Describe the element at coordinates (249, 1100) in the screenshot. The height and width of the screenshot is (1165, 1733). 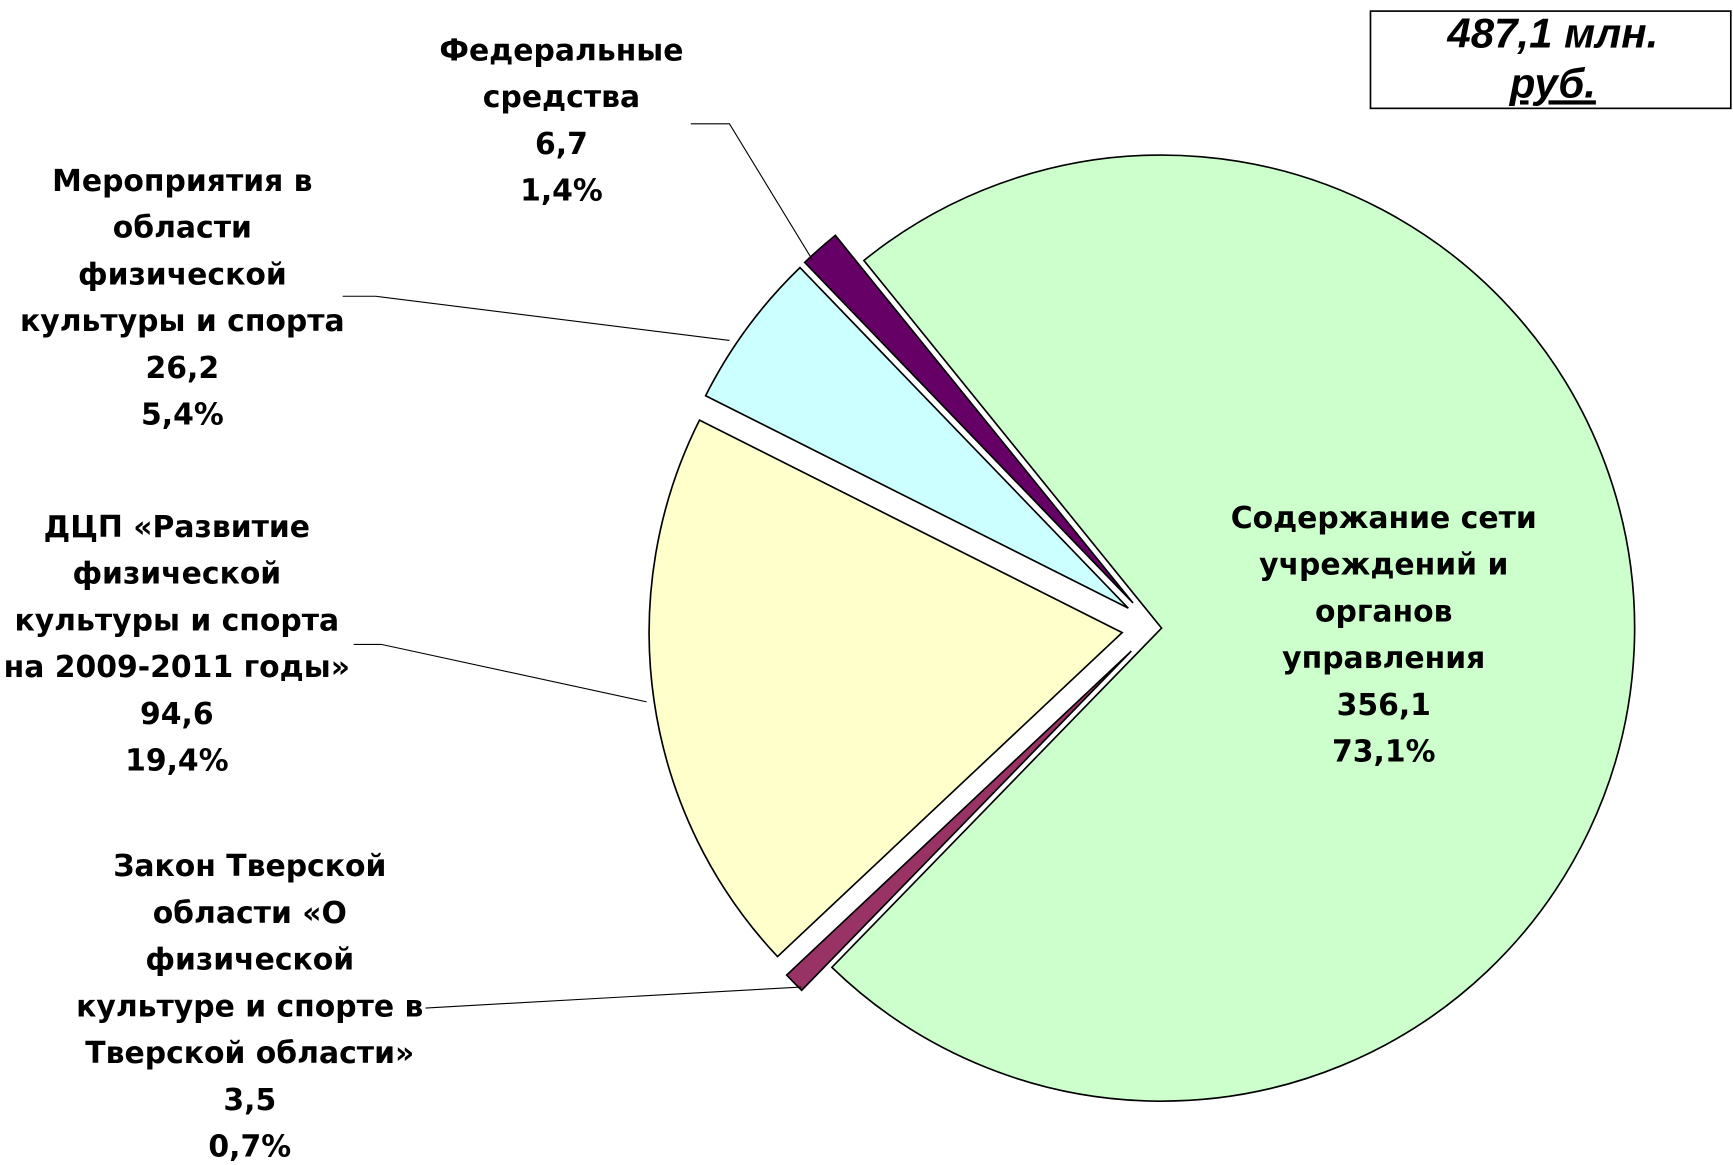
I see `value-label: 3,5` at that location.